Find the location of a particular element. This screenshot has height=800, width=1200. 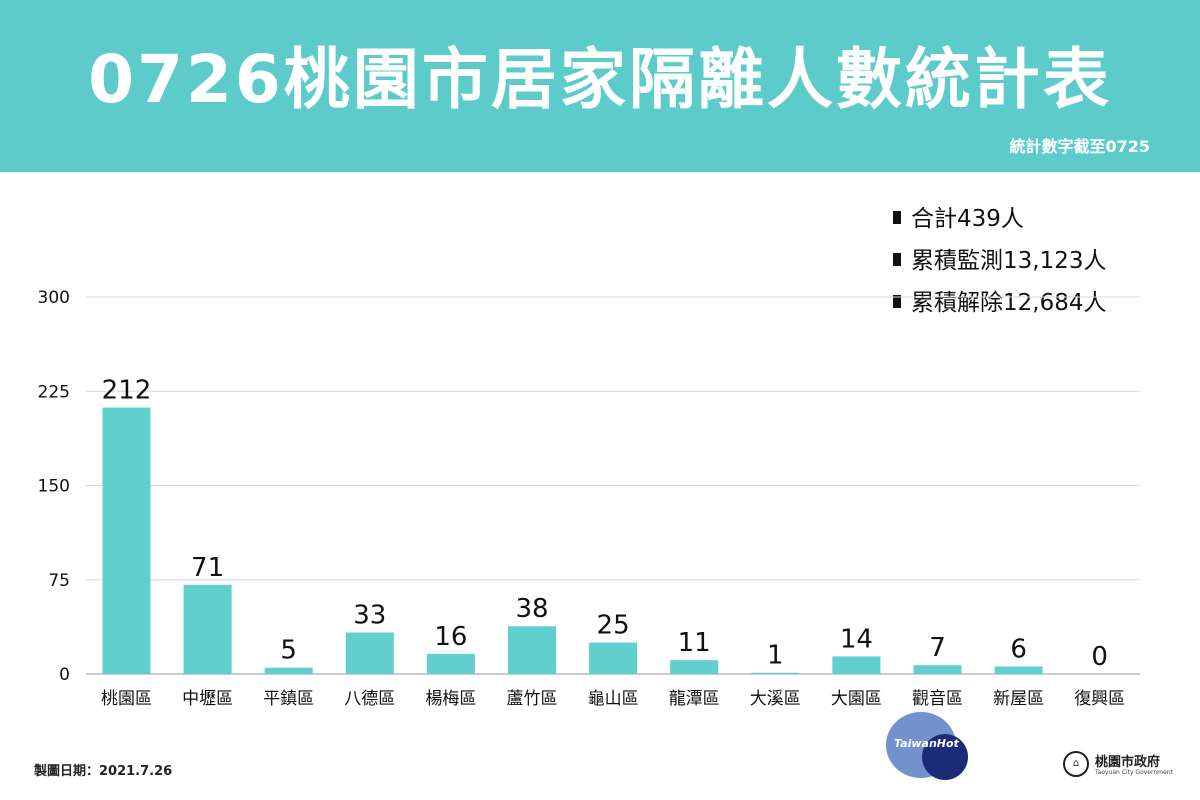

data-label: 33 is located at coordinates (369, 616).